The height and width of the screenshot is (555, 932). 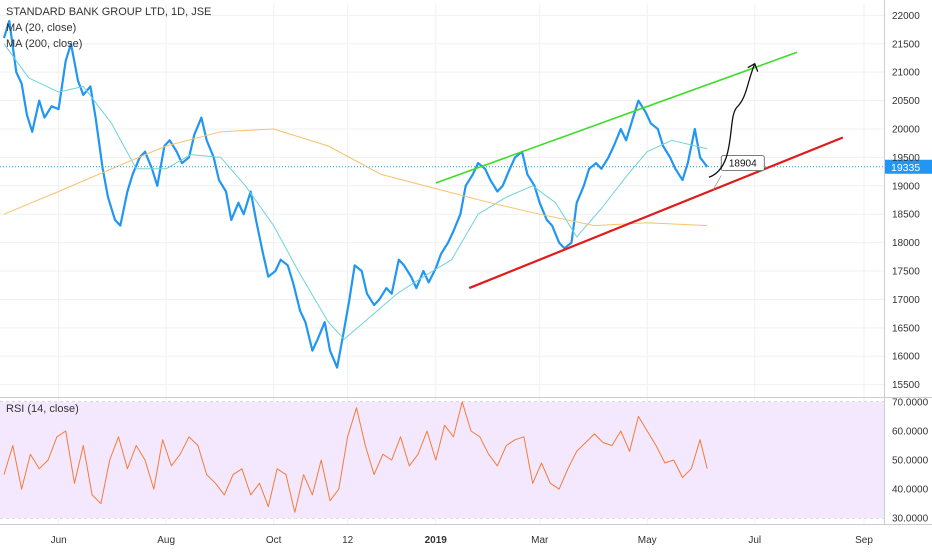 What do you see at coordinates (910, 519) in the screenshot?
I see `rsi-axis-label: 30.0000` at bounding box center [910, 519].